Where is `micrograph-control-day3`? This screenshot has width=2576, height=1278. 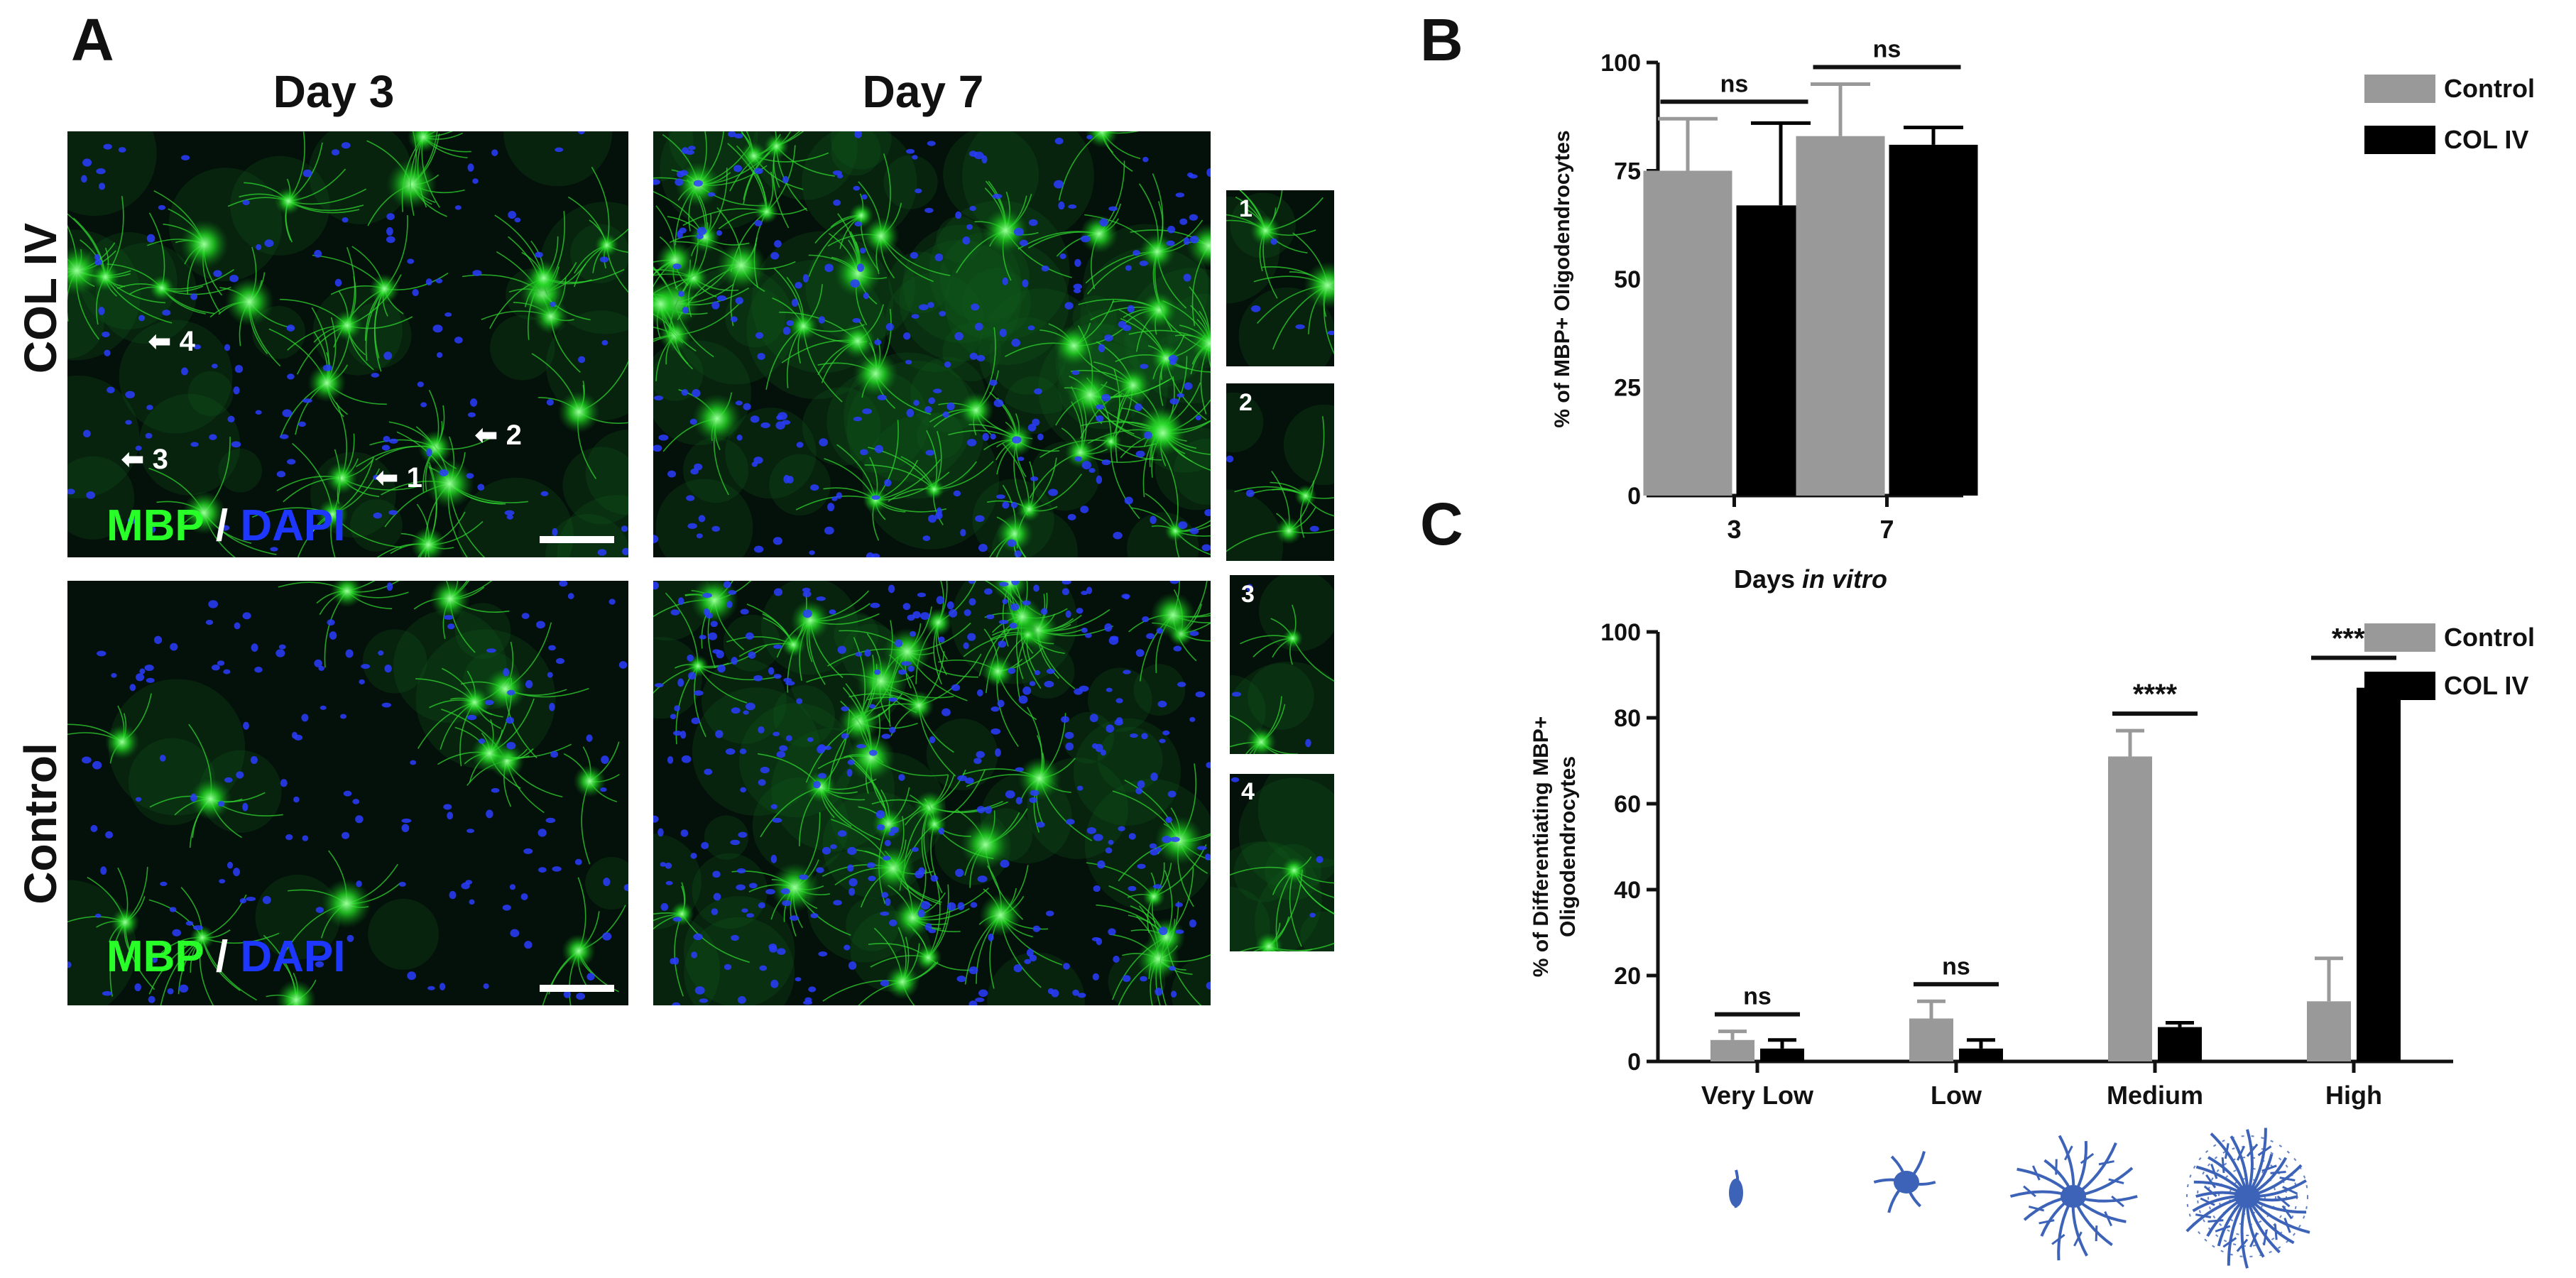 micrograph-control-day3 is located at coordinates (347, 793).